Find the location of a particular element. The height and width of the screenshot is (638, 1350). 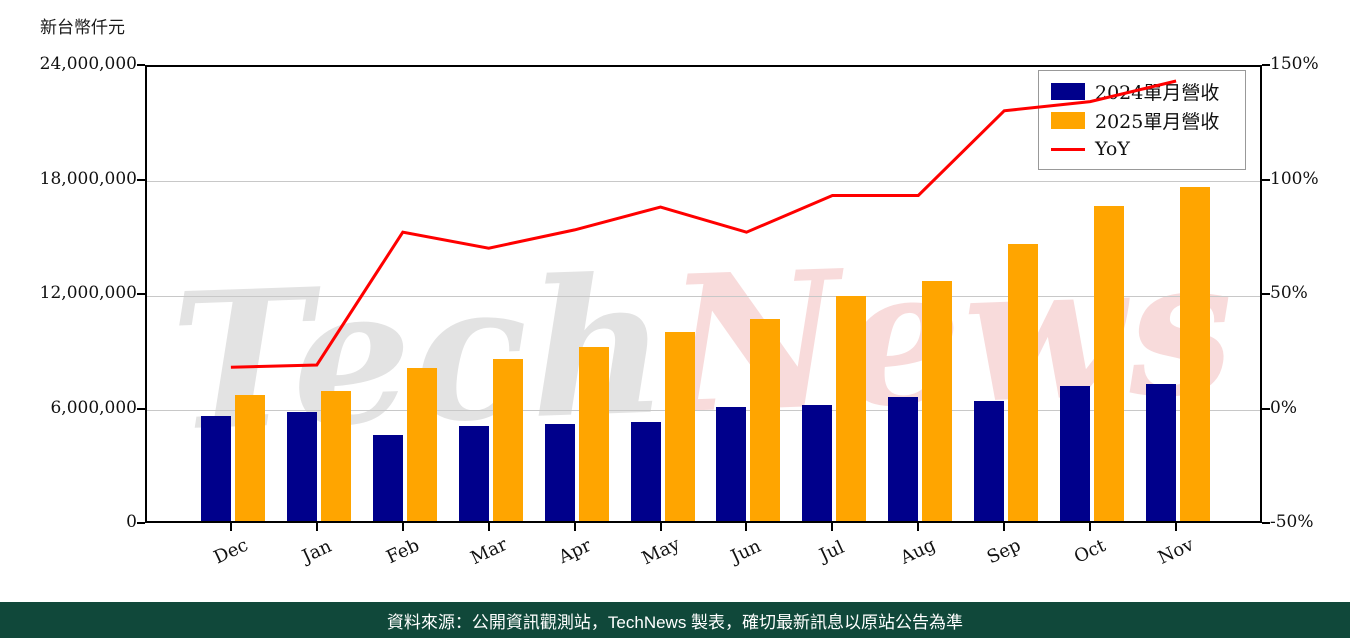

left-axis-tick-label: 0 is located at coordinates (131, 522).